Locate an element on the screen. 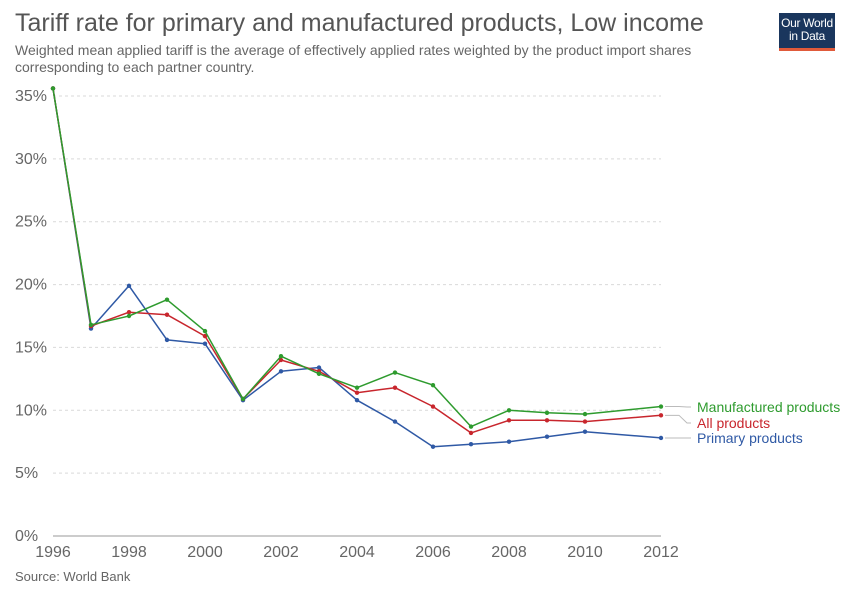 This screenshot has width=850, height=600. x-tick-label: 2006 is located at coordinates (433, 552).